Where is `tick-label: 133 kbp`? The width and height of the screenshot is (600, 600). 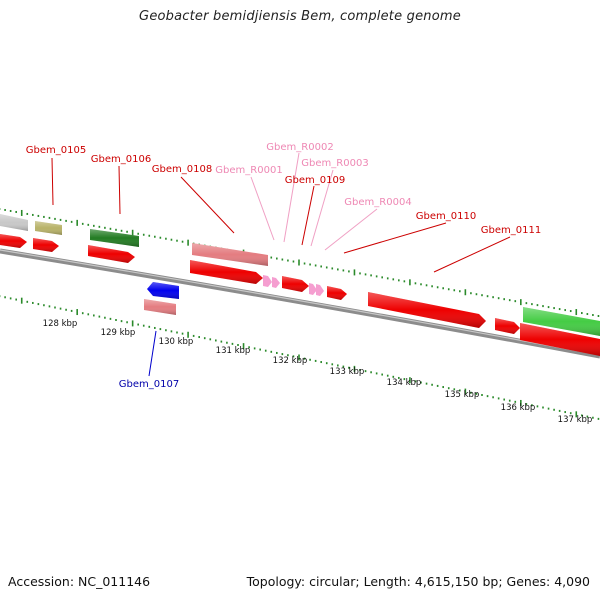
tick-label: 133 kbp is located at coordinates (347, 372).